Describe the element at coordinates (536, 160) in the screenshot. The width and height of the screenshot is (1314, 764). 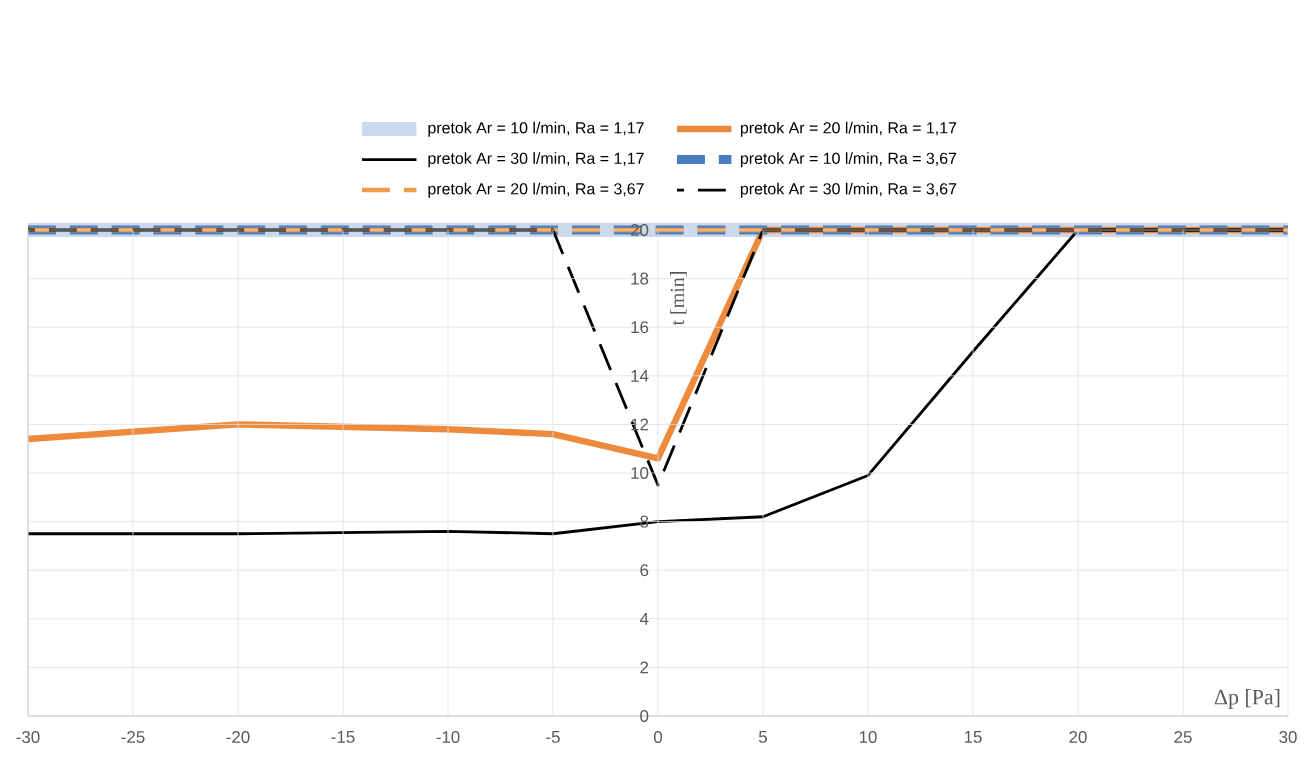
I see `legend-label: pretok Ar = 30 l/min, Ra = 1,17` at that location.